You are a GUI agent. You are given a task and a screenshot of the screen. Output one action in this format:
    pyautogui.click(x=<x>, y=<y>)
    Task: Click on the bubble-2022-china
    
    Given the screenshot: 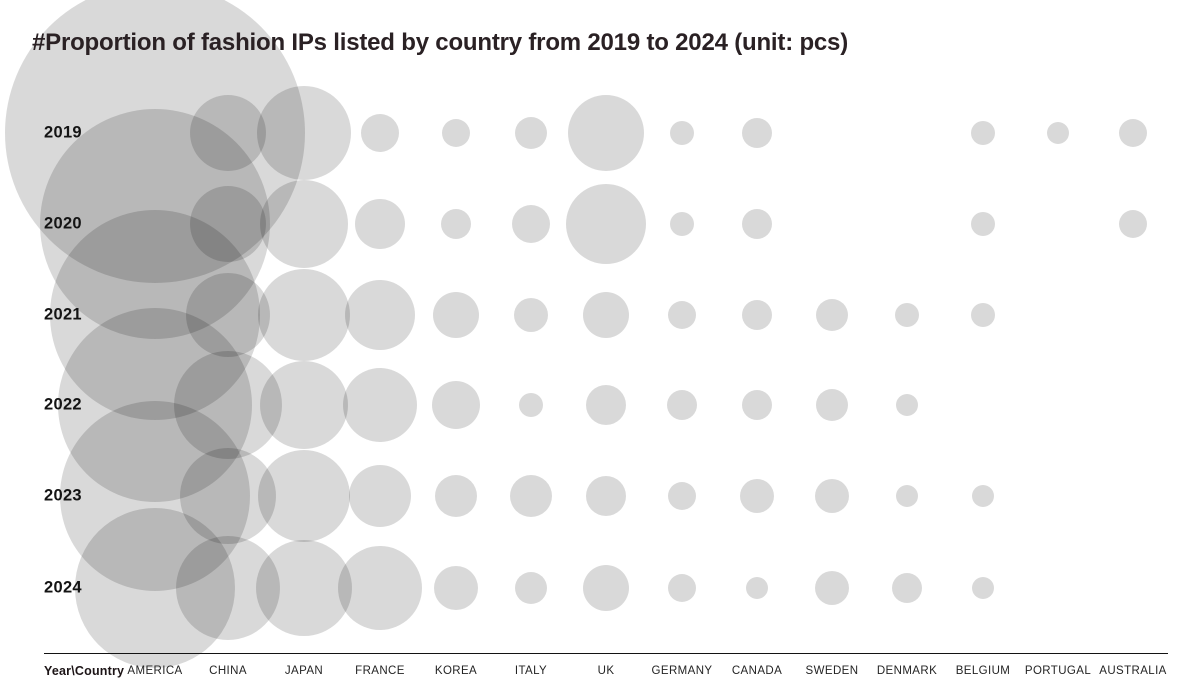 What is the action you would take?
    pyautogui.click(x=228, y=405)
    